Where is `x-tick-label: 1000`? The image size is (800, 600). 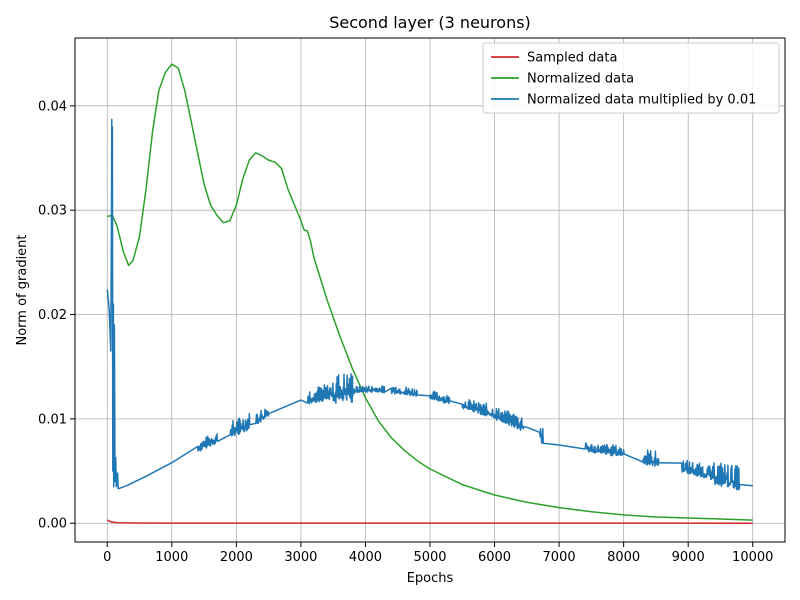 x-tick-label: 1000 is located at coordinates (171, 557).